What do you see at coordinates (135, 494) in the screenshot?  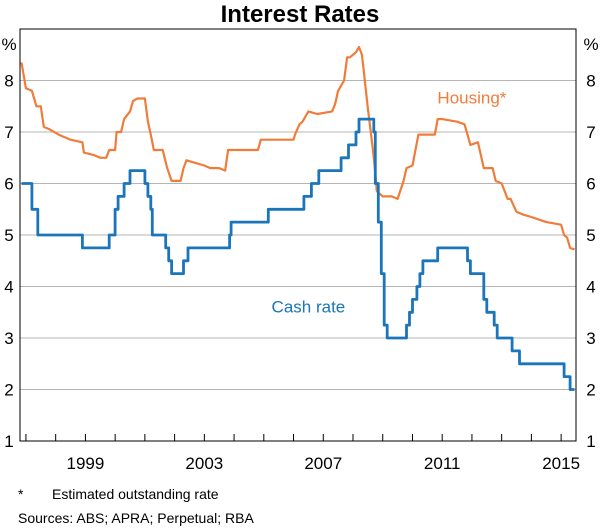 I see `footnote-text: Estimated outstanding rate` at bounding box center [135, 494].